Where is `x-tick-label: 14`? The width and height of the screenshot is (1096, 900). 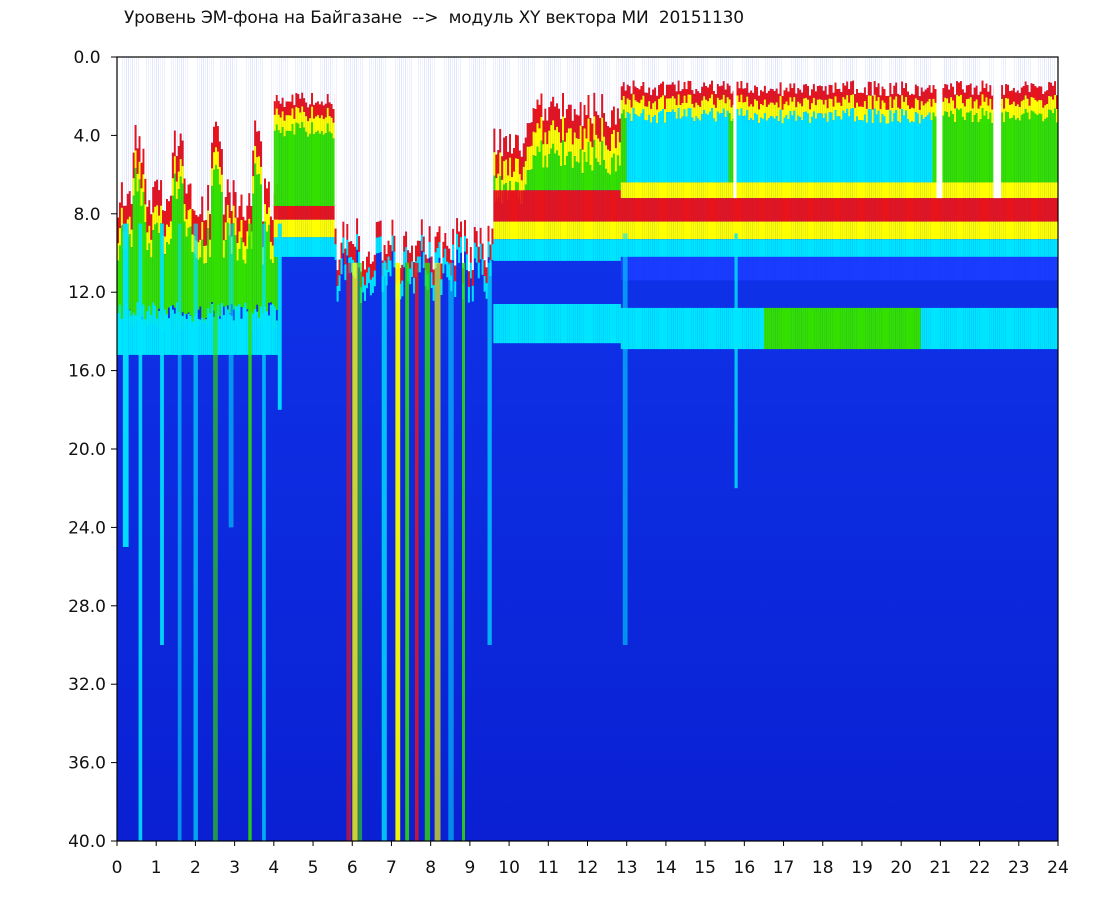 x-tick-label: 14 is located at coordinates (666, 868).